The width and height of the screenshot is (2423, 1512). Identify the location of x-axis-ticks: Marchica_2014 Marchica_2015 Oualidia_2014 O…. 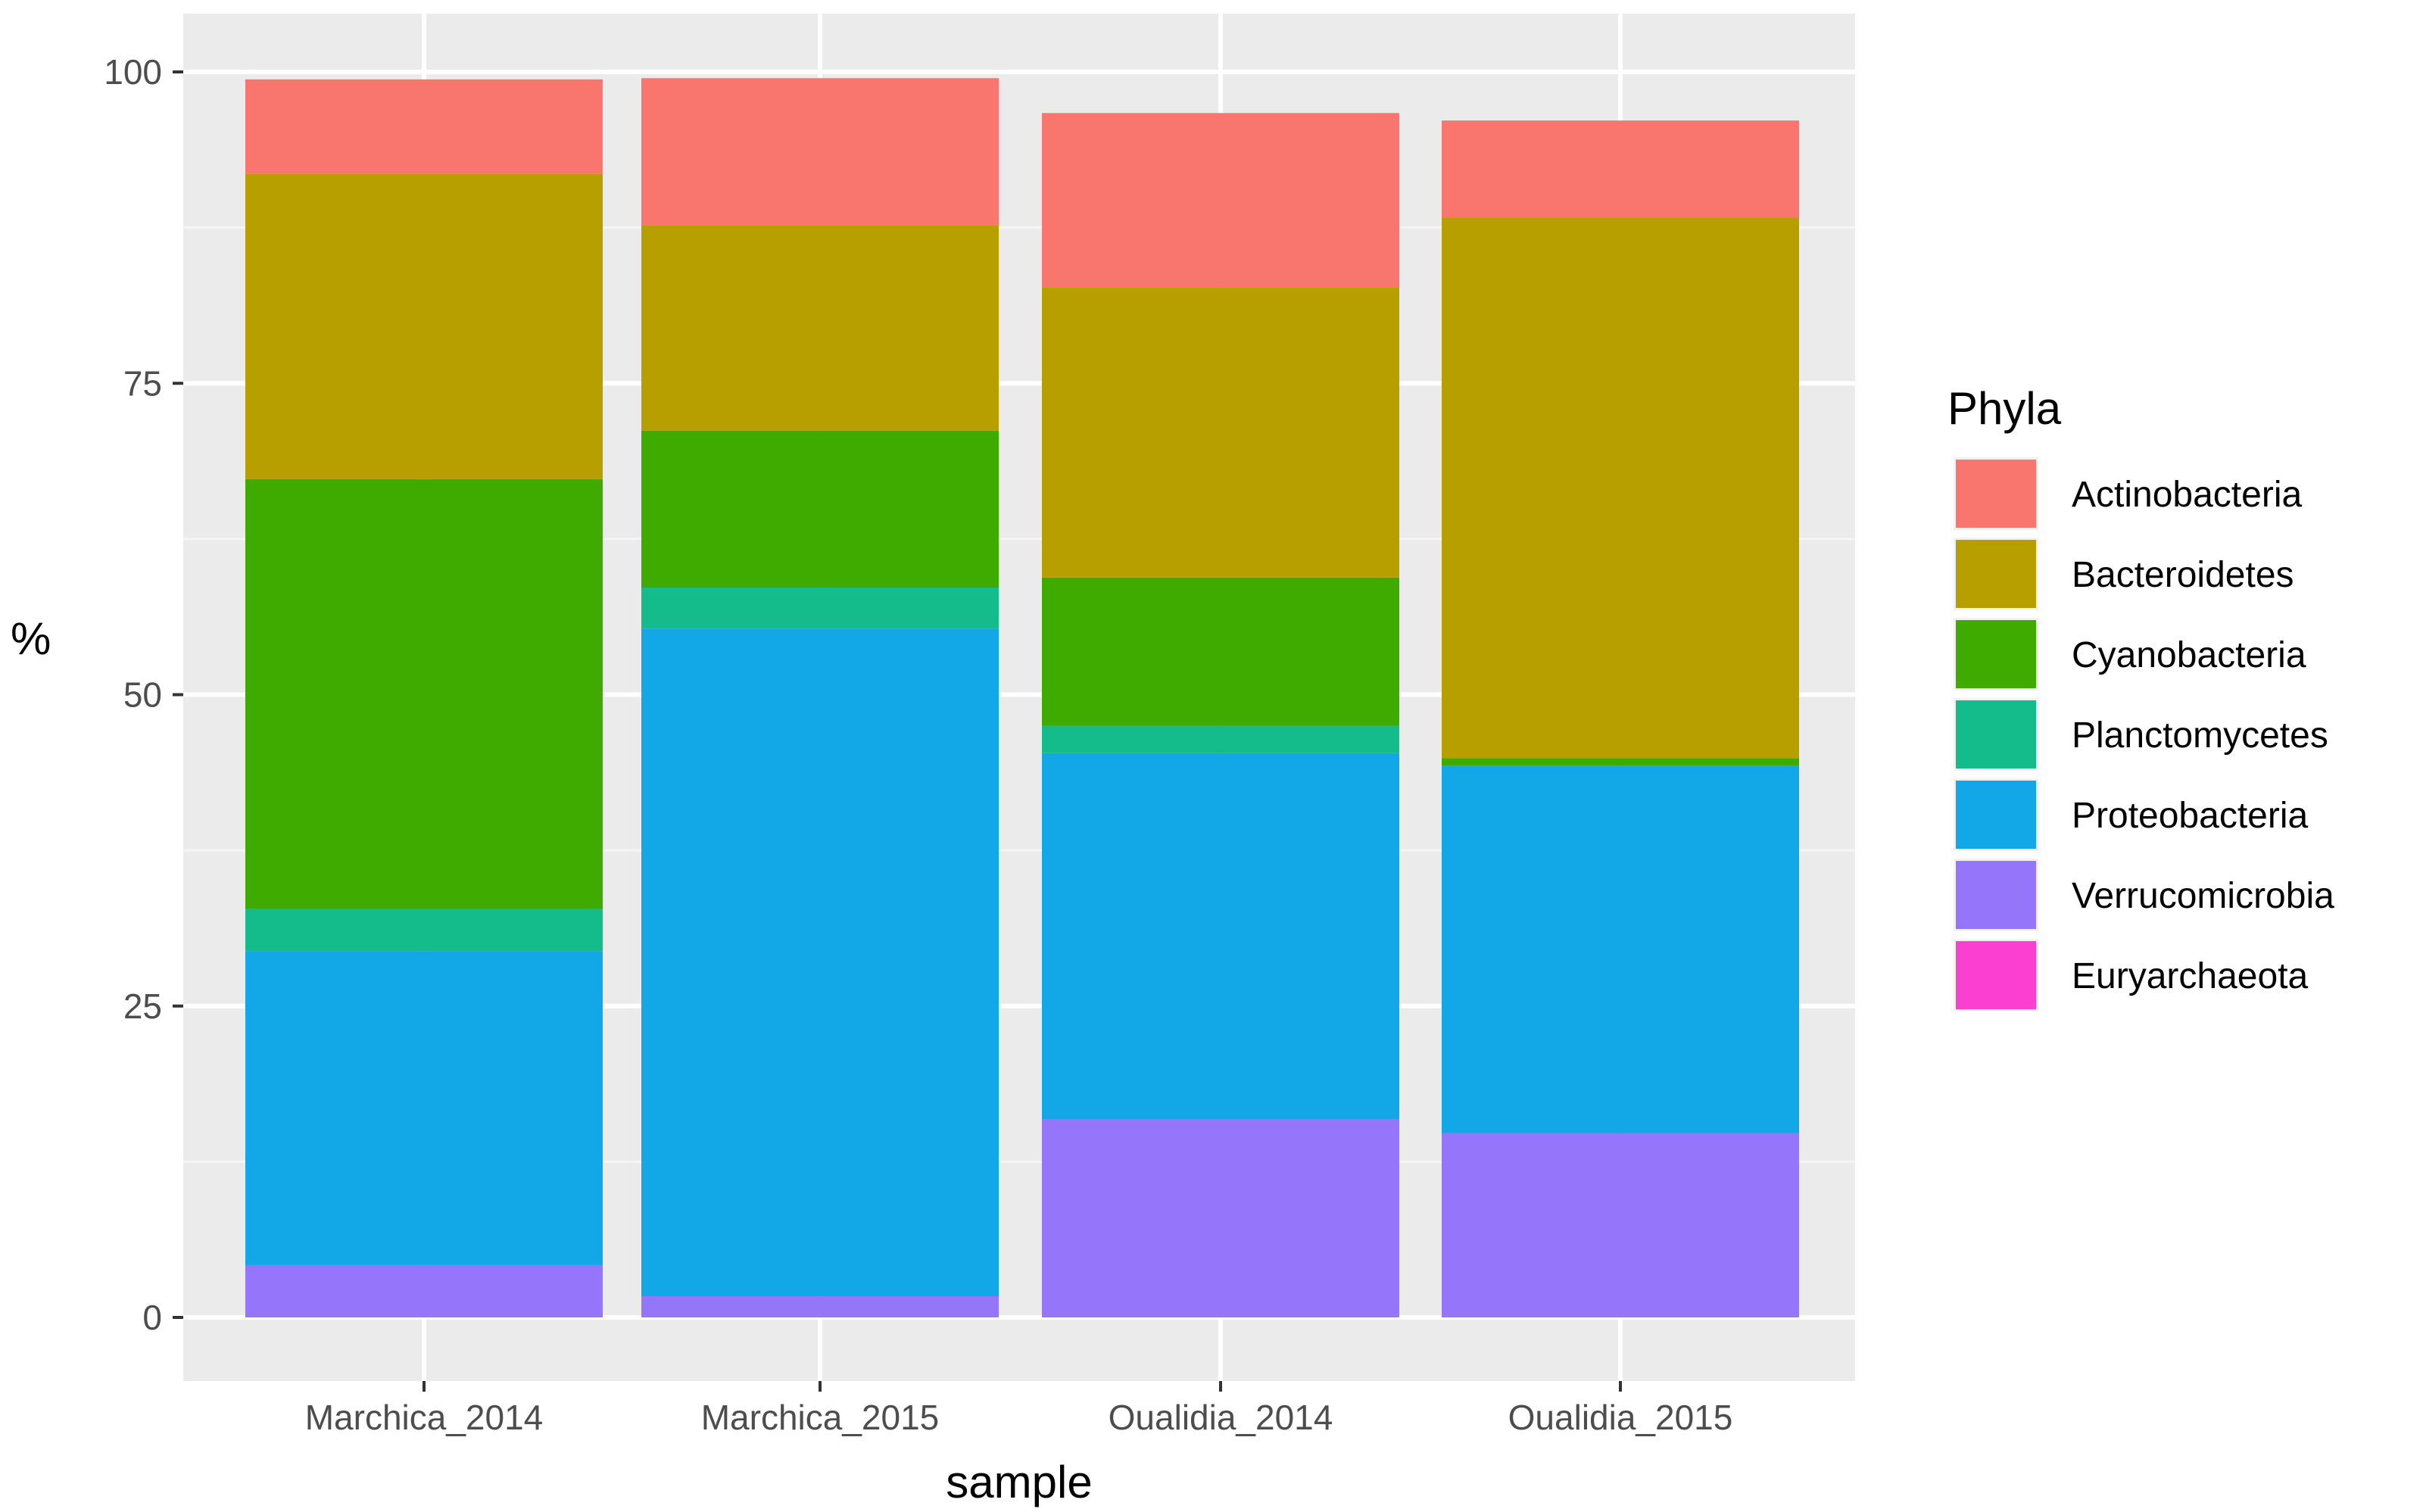
(1019, 1409).